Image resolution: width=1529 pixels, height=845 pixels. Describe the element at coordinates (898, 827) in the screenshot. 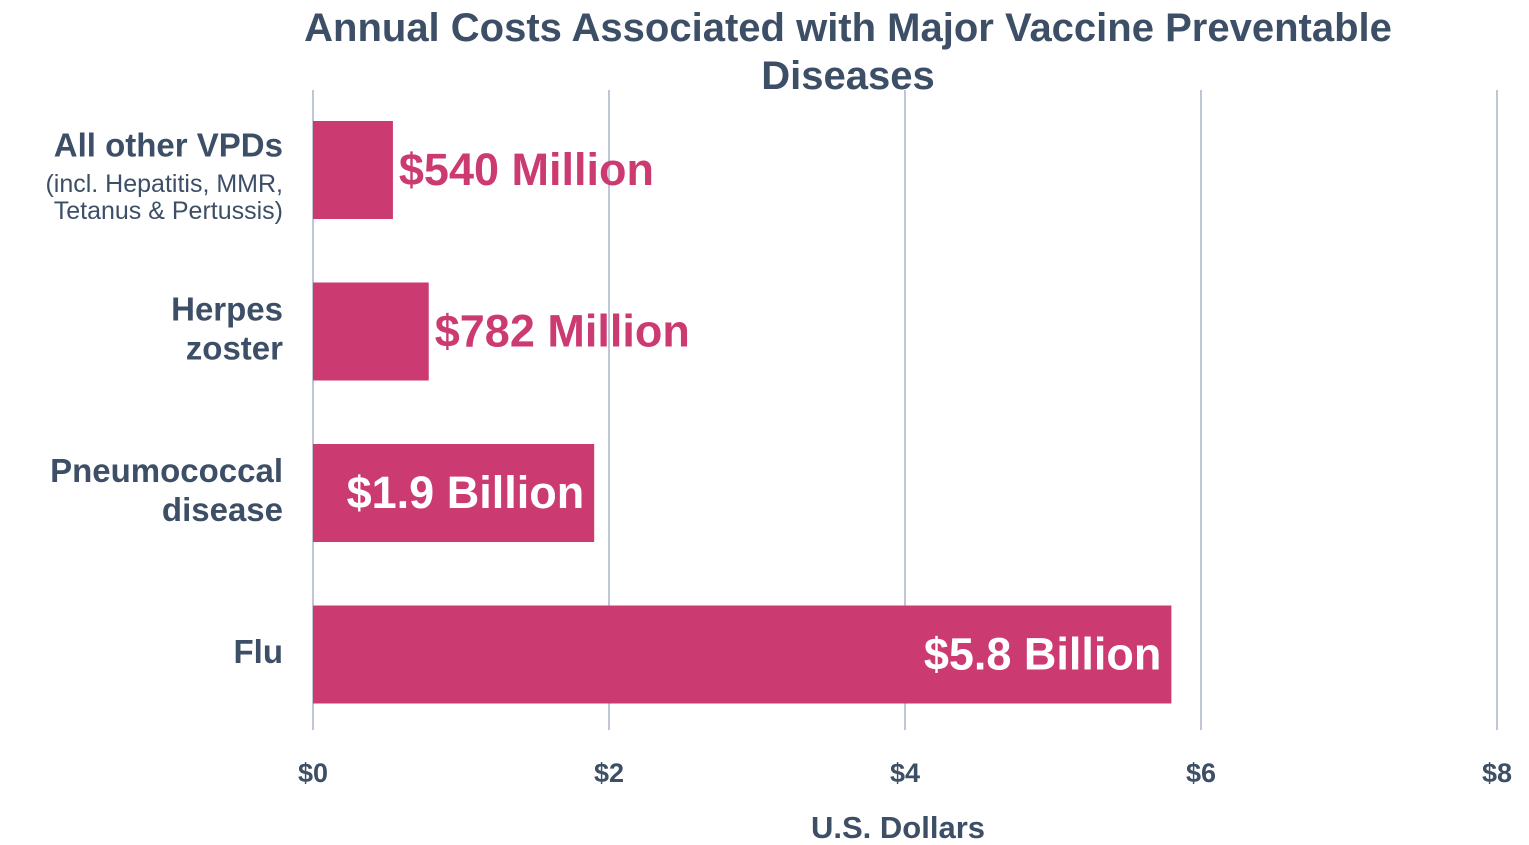

I see `x-axis-label: U.S. Dollars` at that location.